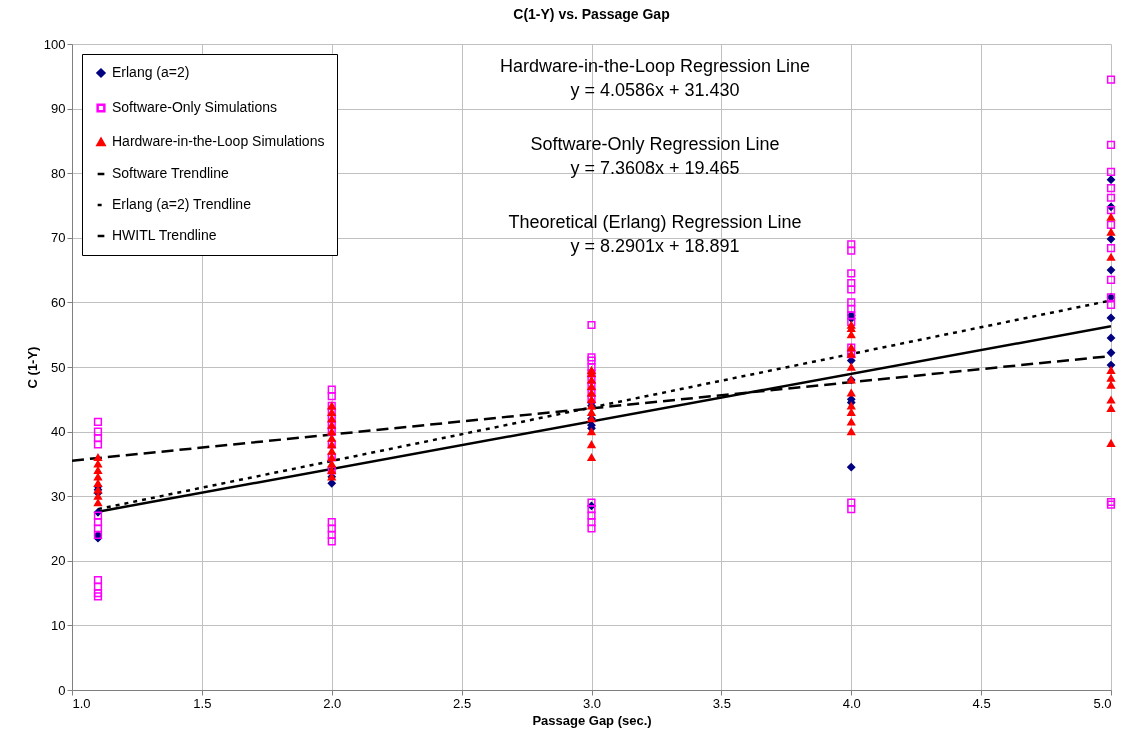  What do you see at coordinates (721, 703) in the screenshot?
I see `x-tick-label: 3.5` at bounding box center [721, 703].